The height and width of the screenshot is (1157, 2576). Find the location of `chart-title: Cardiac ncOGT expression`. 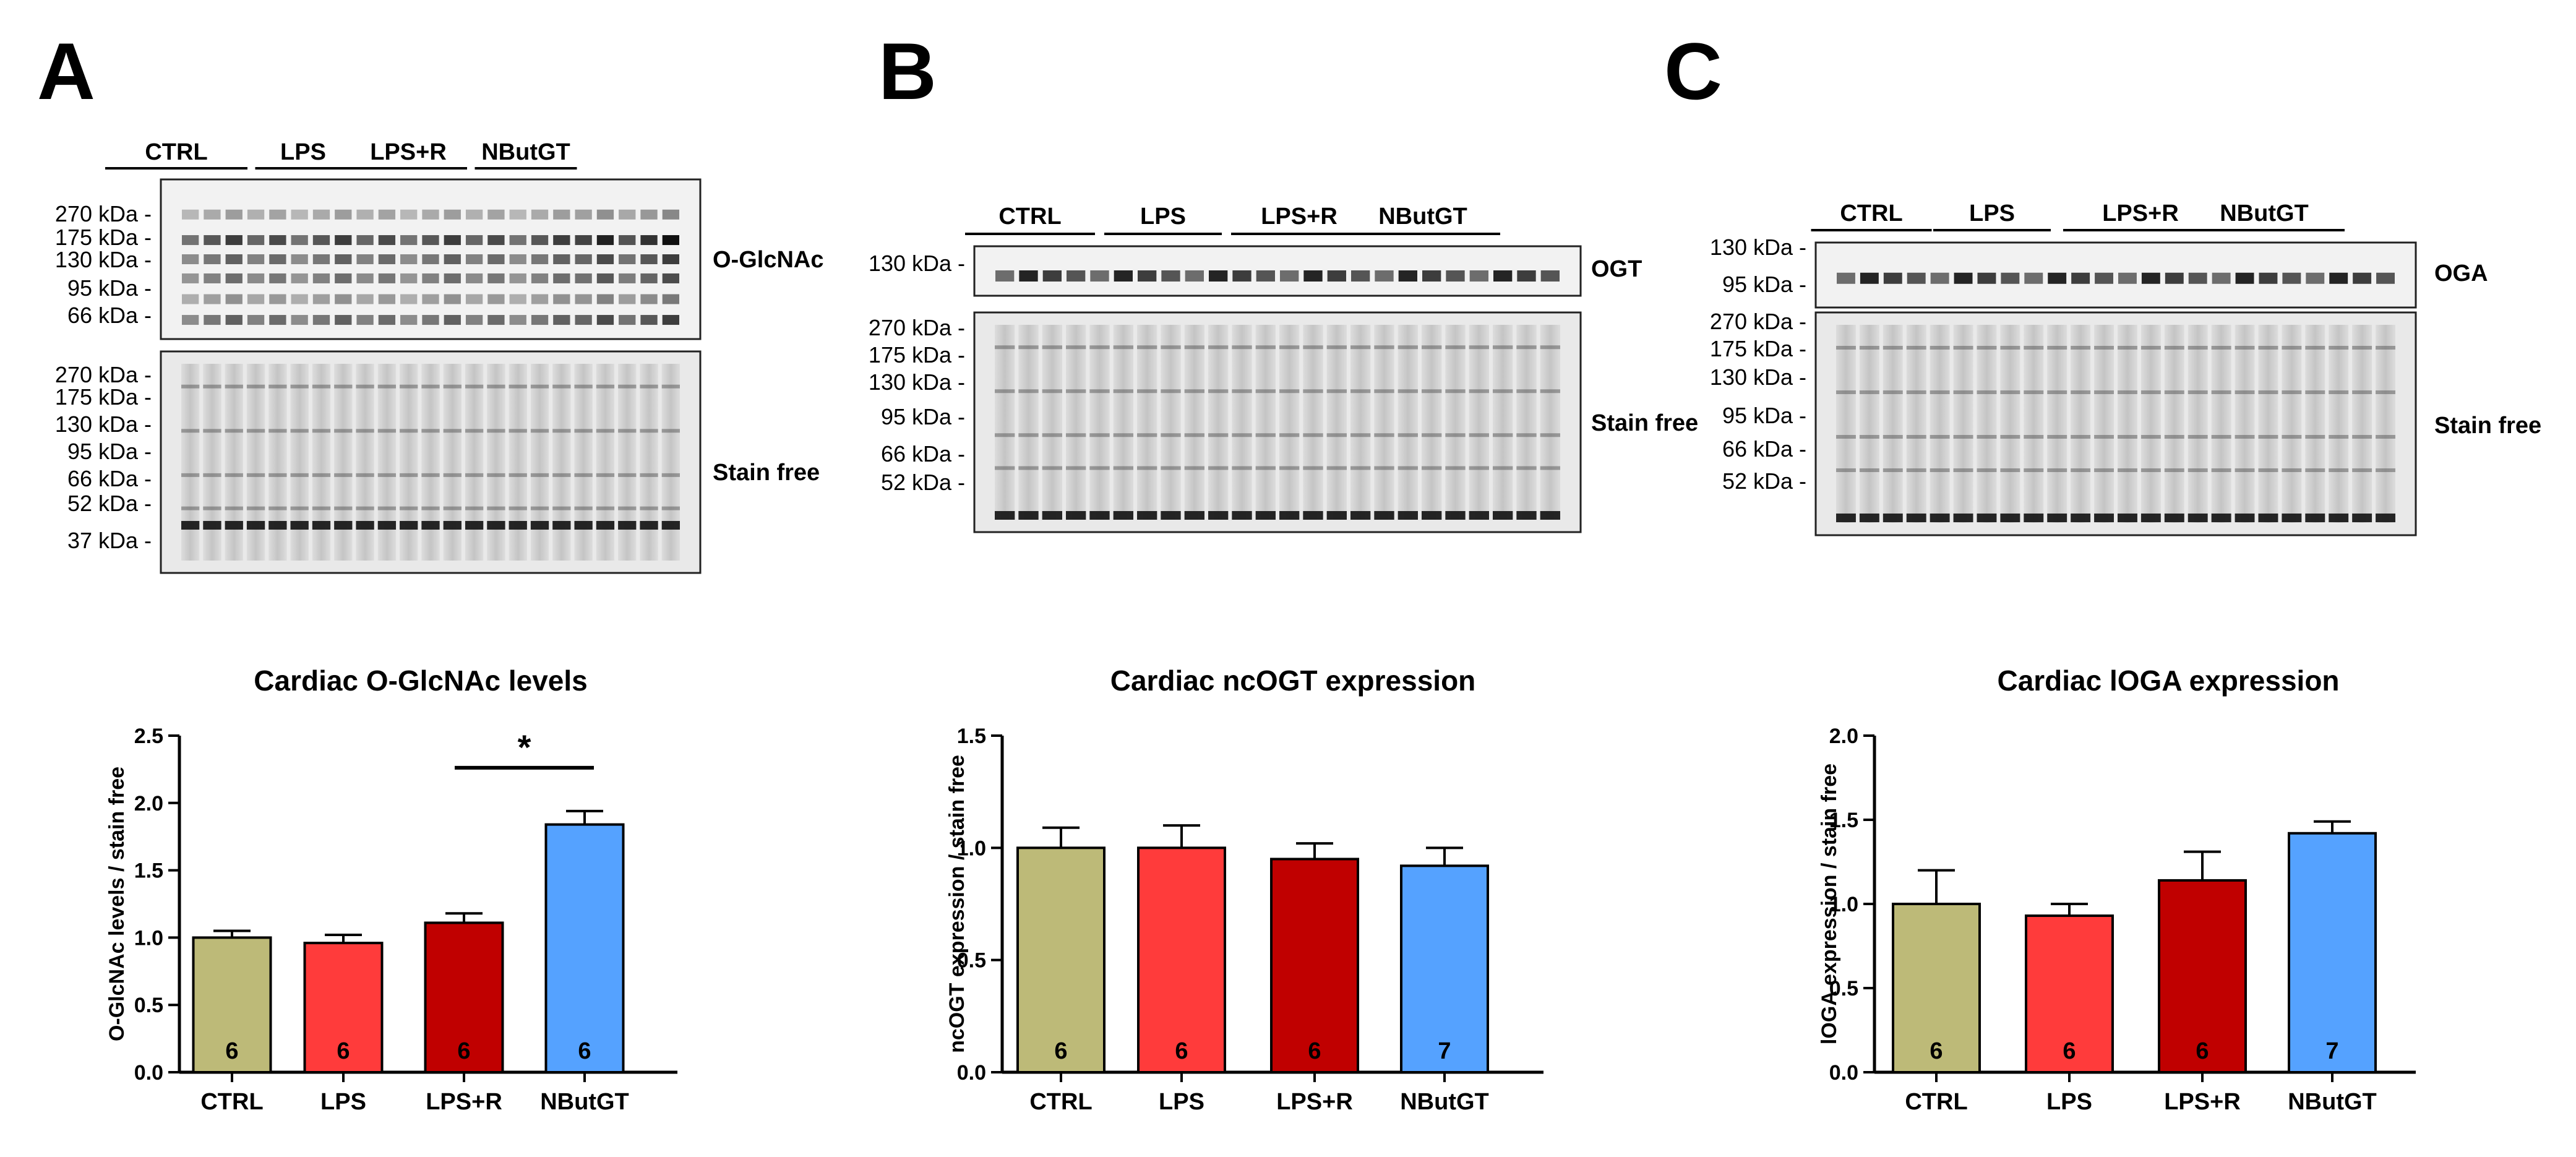

chart-title: Cardiac ncOGT expression is located at coordinates (1293, 681).